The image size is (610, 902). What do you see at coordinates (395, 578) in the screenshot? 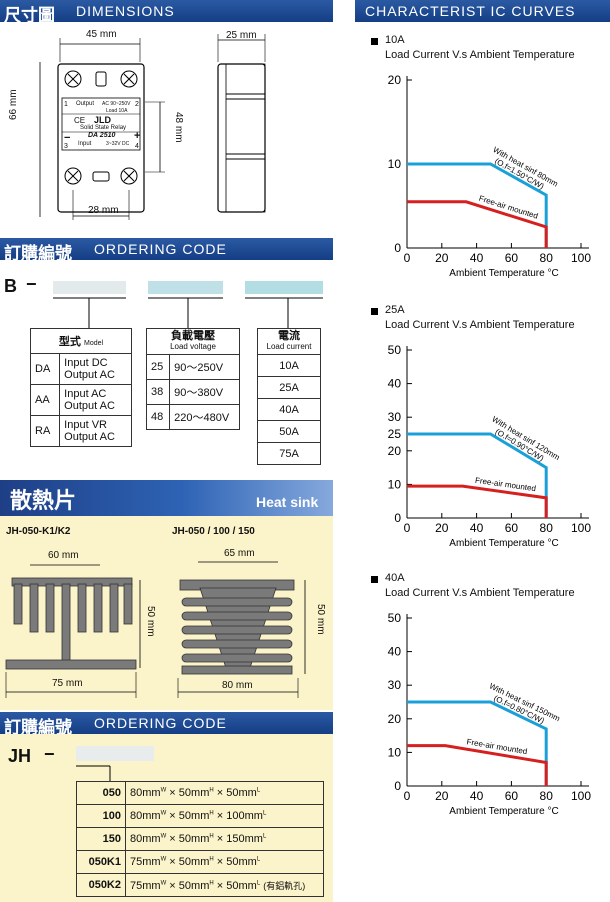
I see `chart-title: 40A` at bounding box center [395, 578].